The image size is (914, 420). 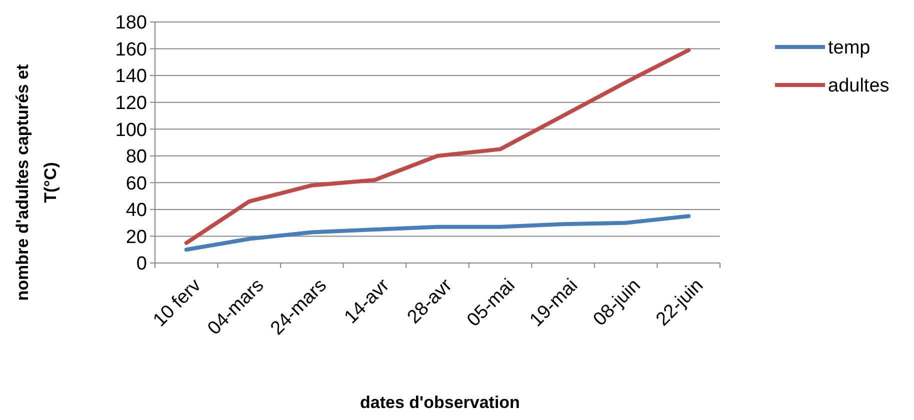 I want to click on y-axis-title: nombre d'adultes capturés et T(°C), so click(x=36, y=182).